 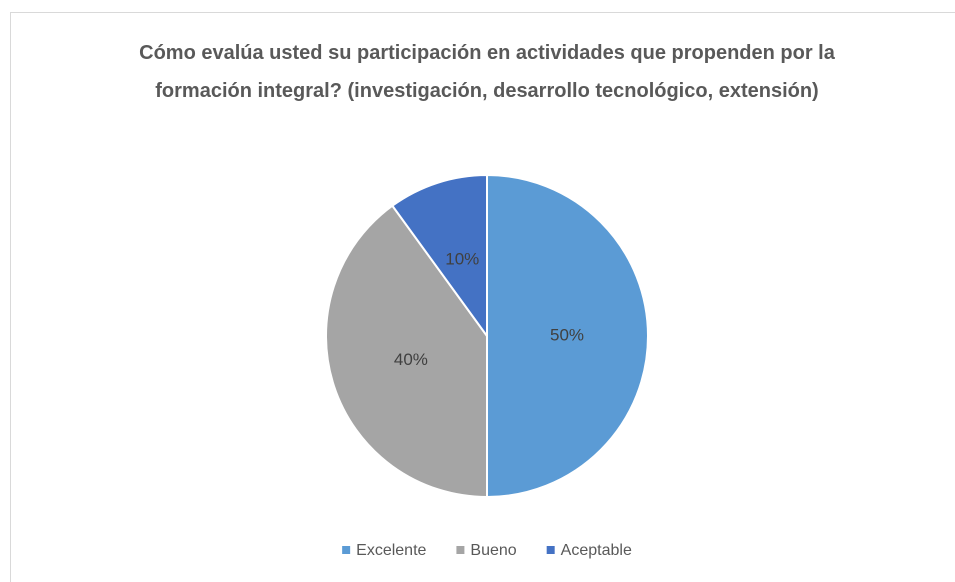 I want to click on data-label: 40%, so click(x=411, y=359).